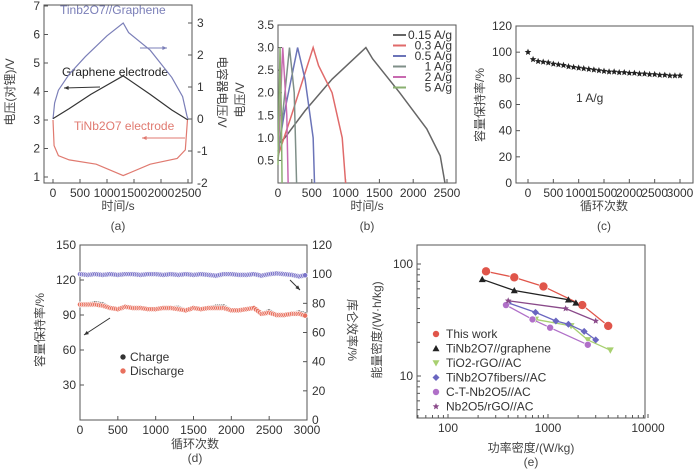  I want to click on panel-a-ytick-label: -2, so click(202, 183).